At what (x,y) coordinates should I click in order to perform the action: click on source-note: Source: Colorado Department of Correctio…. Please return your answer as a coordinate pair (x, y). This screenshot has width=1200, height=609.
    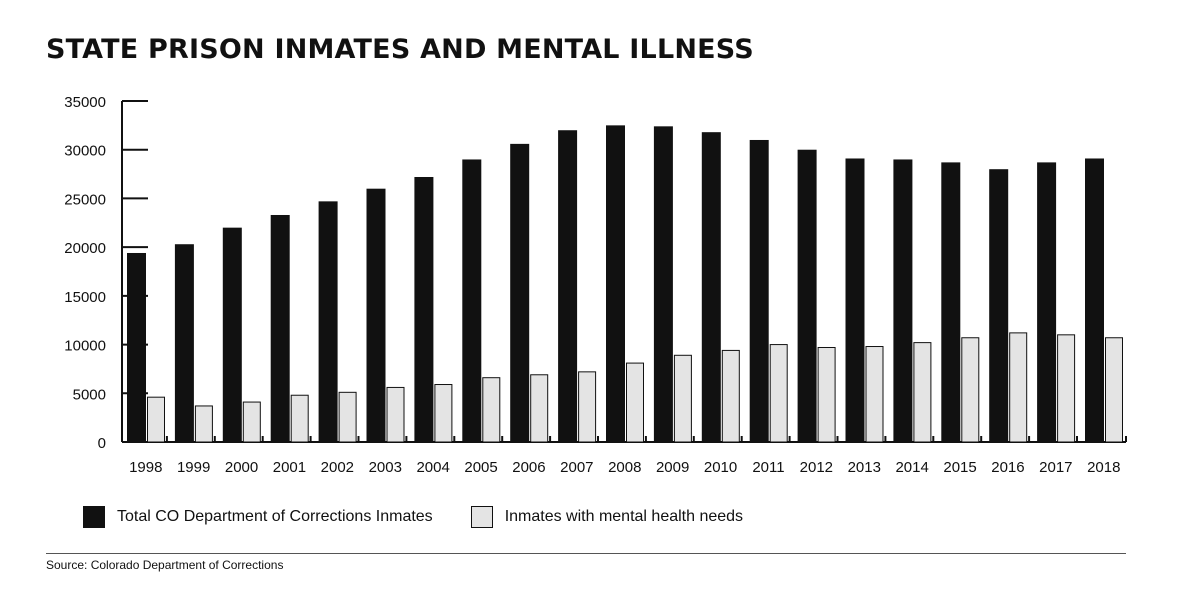
    Looking at the image, I should click on (165, 565).